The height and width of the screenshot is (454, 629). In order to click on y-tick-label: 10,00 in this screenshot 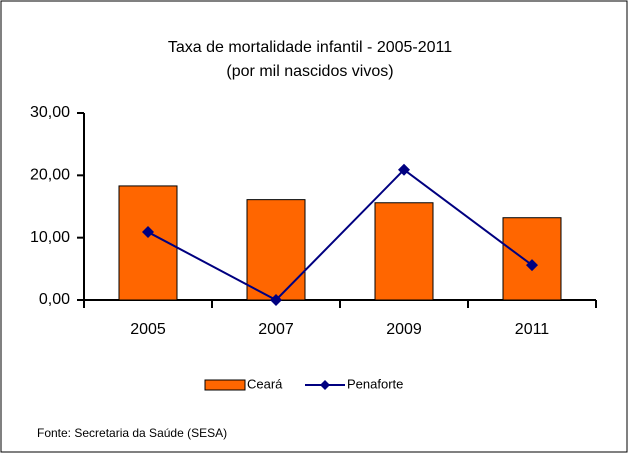, I will do `click(50, 237)`.